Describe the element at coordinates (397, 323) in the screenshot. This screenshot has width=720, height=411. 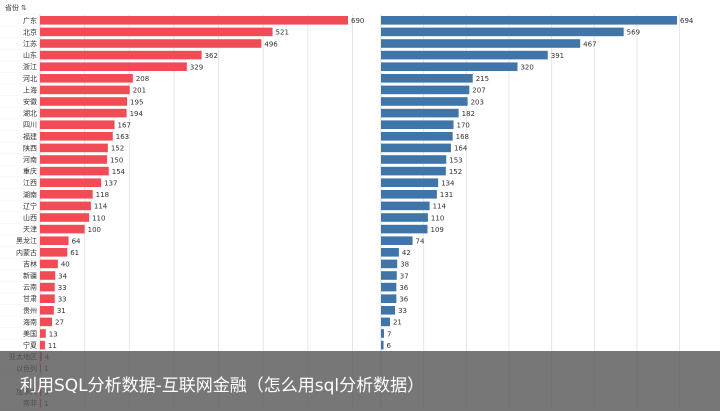
I see `data-label: 21` at that location.